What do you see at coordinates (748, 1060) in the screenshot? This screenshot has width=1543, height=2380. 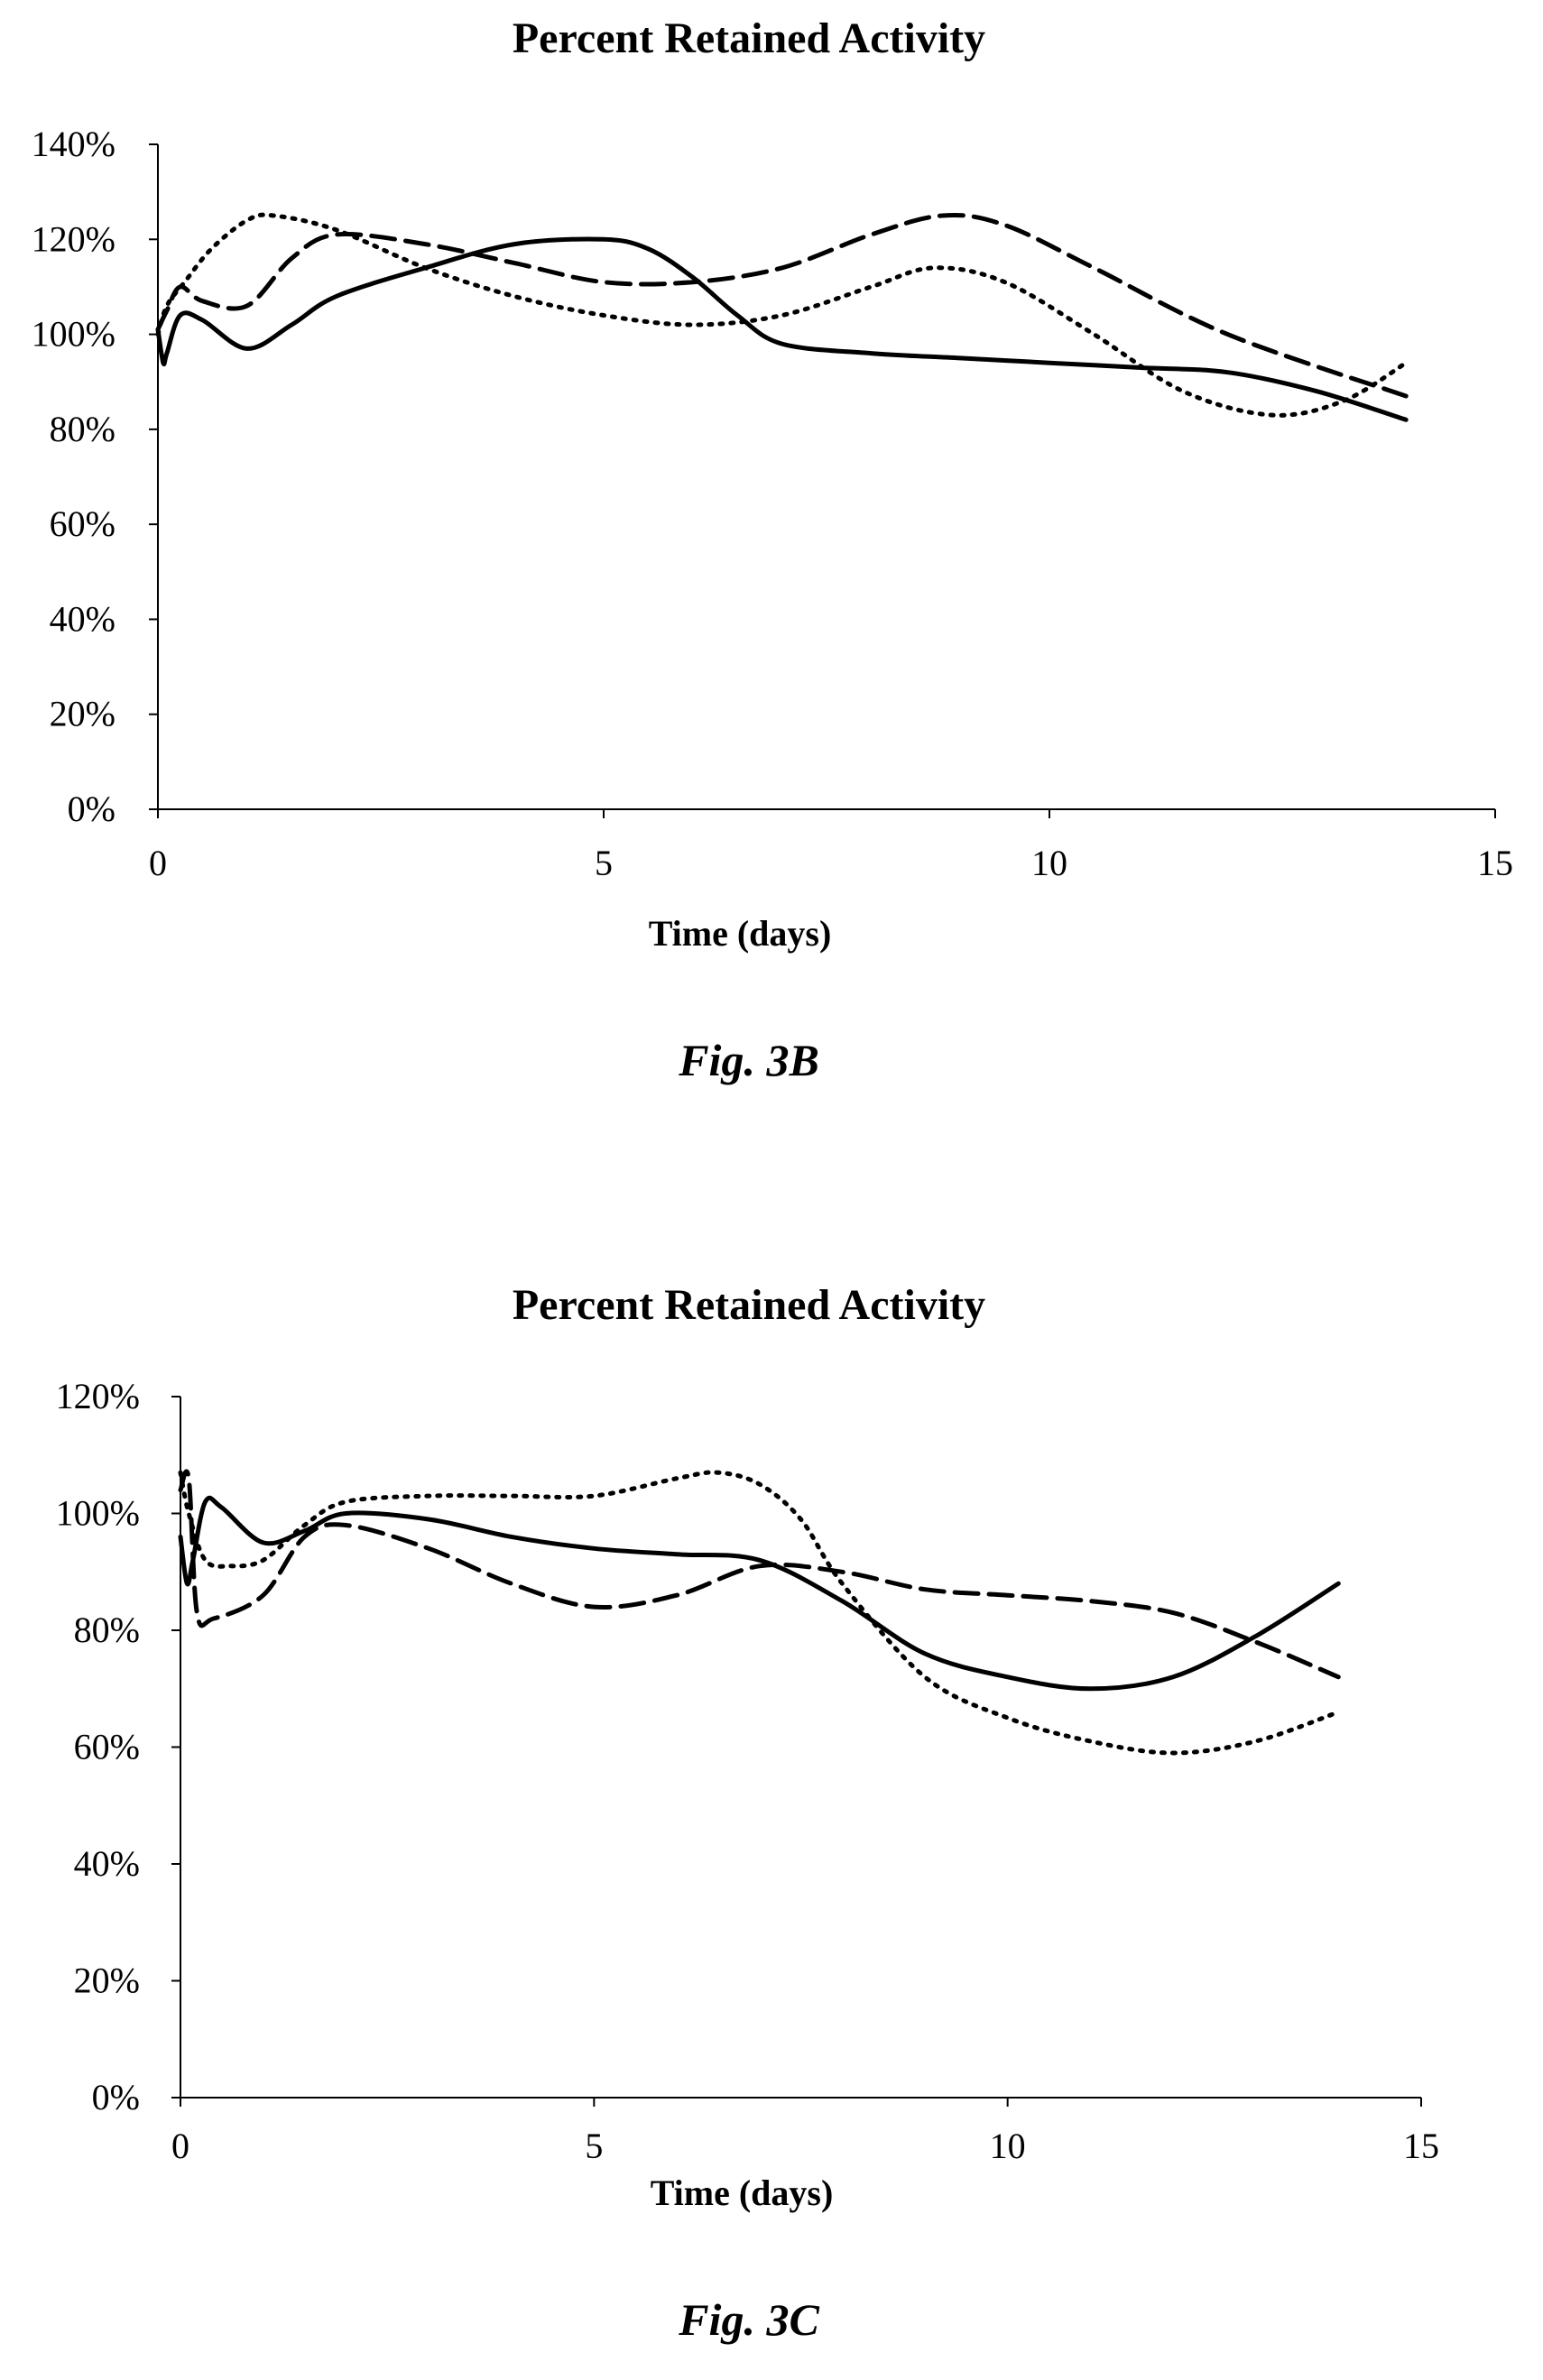 I see `figure-caption: Fig. 3B` at bounding box center [748, 1060].